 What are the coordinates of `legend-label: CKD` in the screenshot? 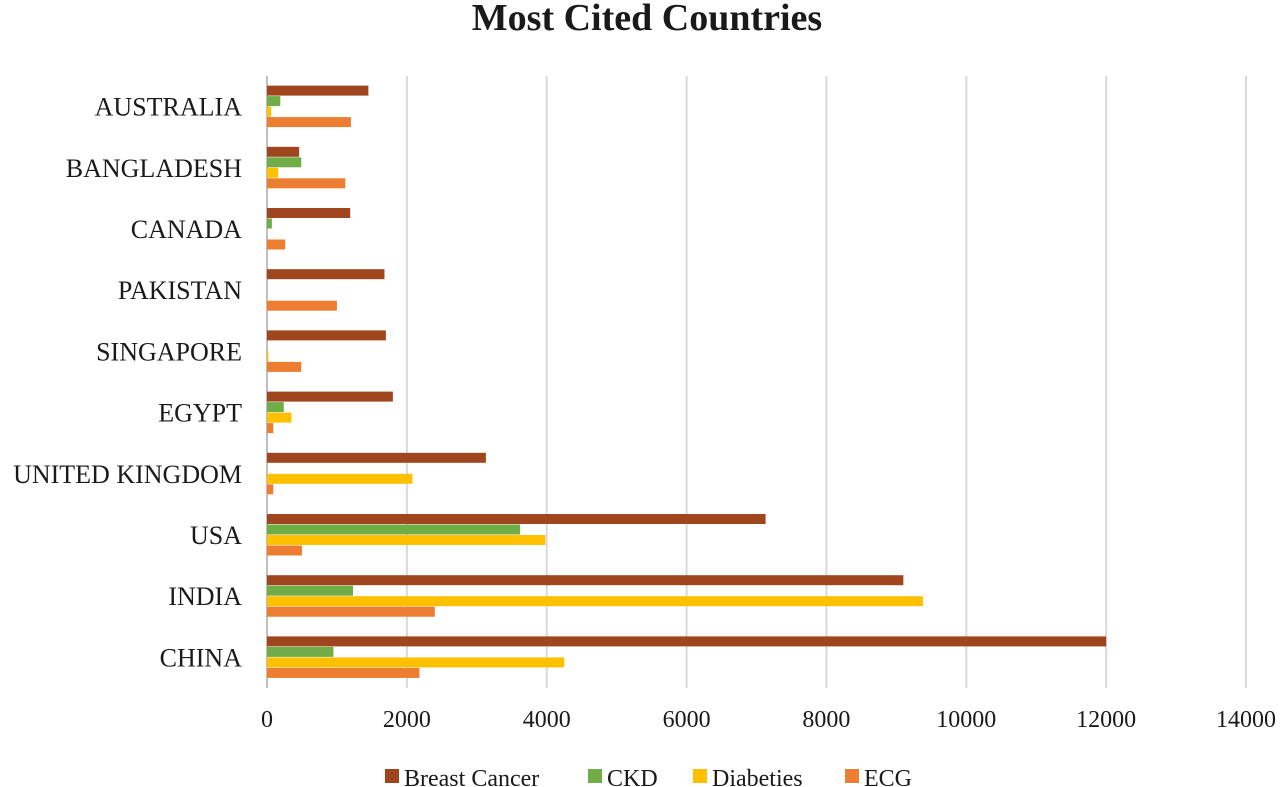 It's located at (632, 776).